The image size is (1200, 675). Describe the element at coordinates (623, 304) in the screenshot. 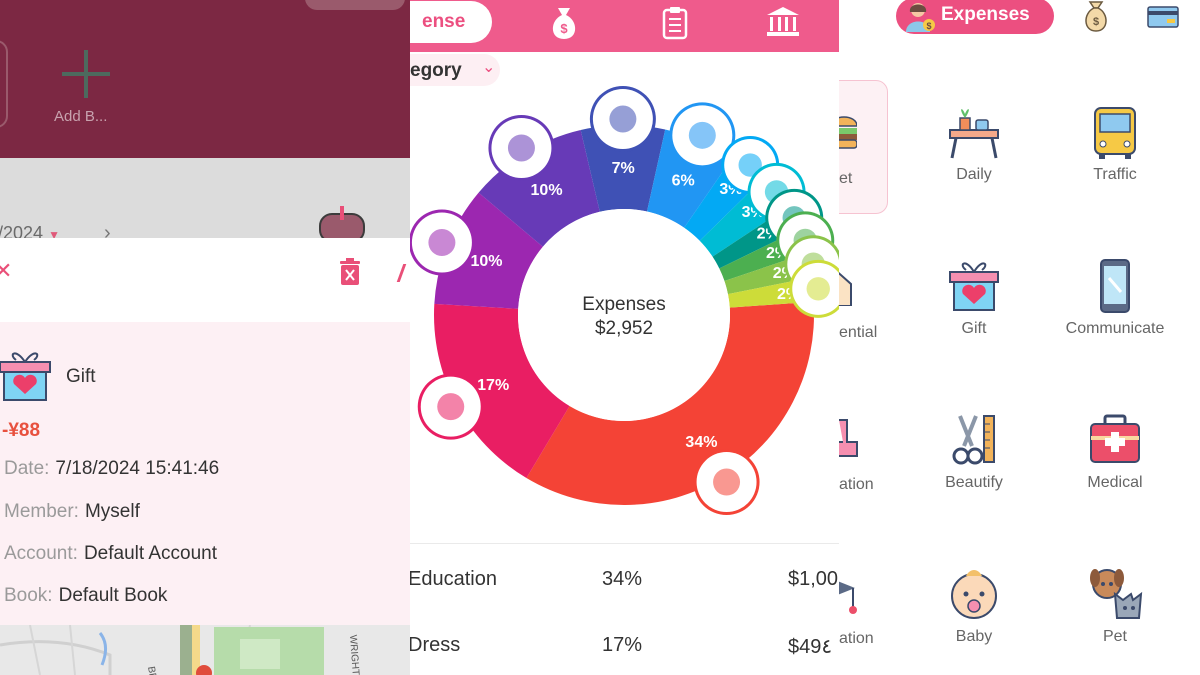

I see `chart-center-label: Expenses` at that location.